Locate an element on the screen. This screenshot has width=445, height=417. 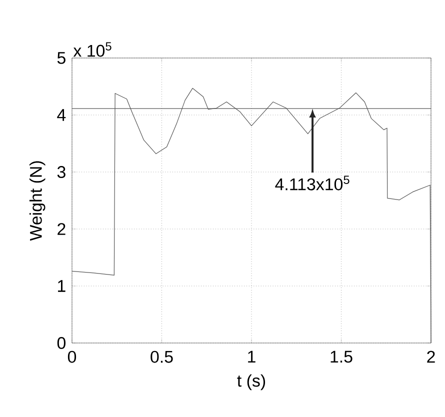
y-axis-title: Weight (N) is located at coordinates (37, 201).